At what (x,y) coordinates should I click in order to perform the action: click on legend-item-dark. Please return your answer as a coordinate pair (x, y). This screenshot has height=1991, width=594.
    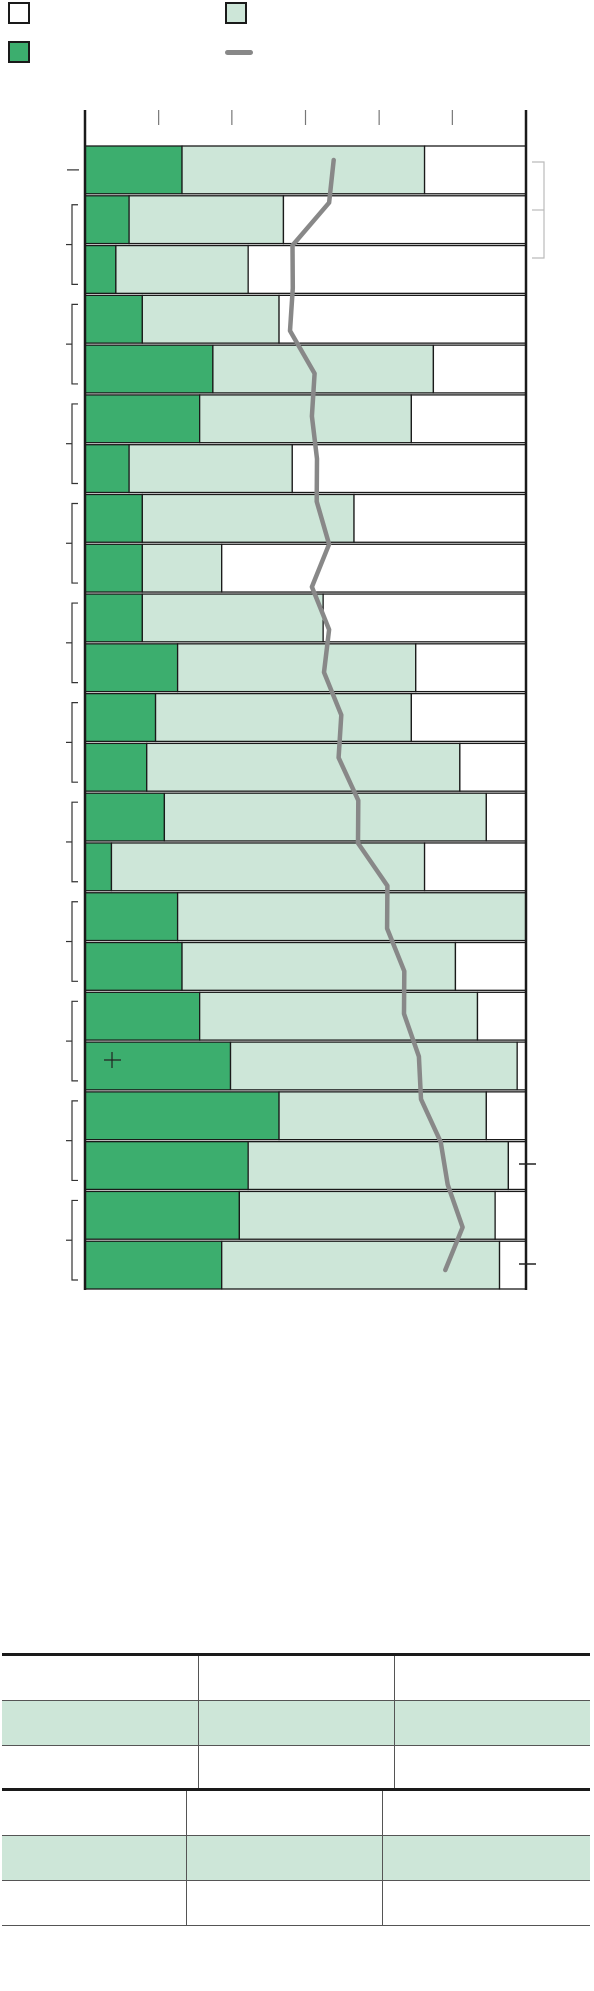
    Looking at the image, I should click on (98, 54).